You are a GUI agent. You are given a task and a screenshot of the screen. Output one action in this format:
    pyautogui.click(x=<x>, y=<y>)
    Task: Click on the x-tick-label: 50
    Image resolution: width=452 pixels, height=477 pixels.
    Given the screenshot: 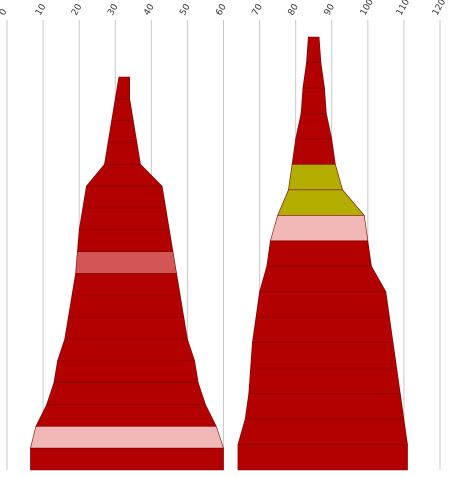 What is the action you would take?
    pyautogui.click(x=185, y=9)
    